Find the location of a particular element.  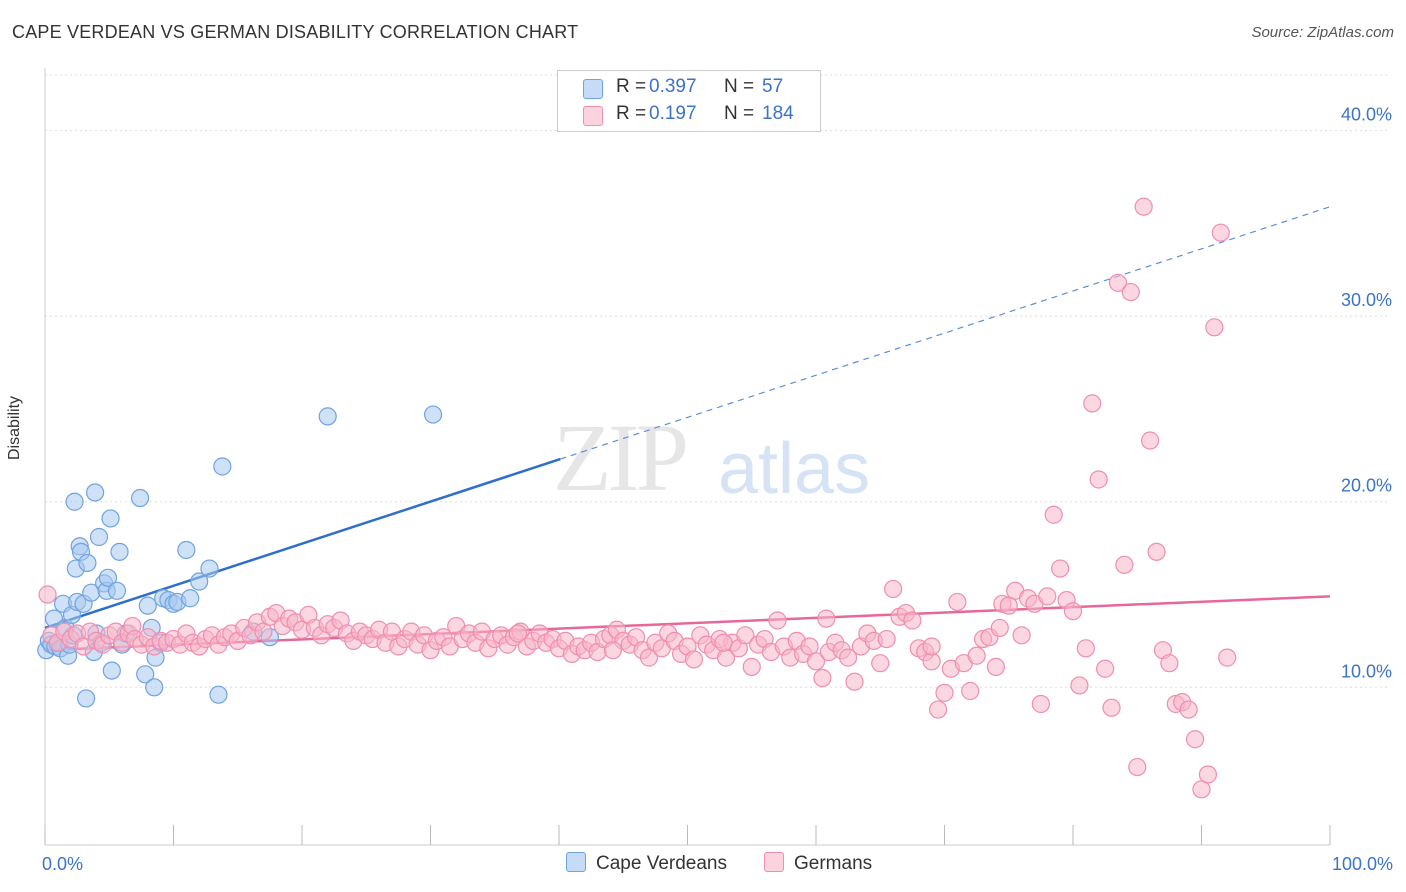

legend-row-germans: R = 0.197 N = 184 is located at coordinates (689, 115).